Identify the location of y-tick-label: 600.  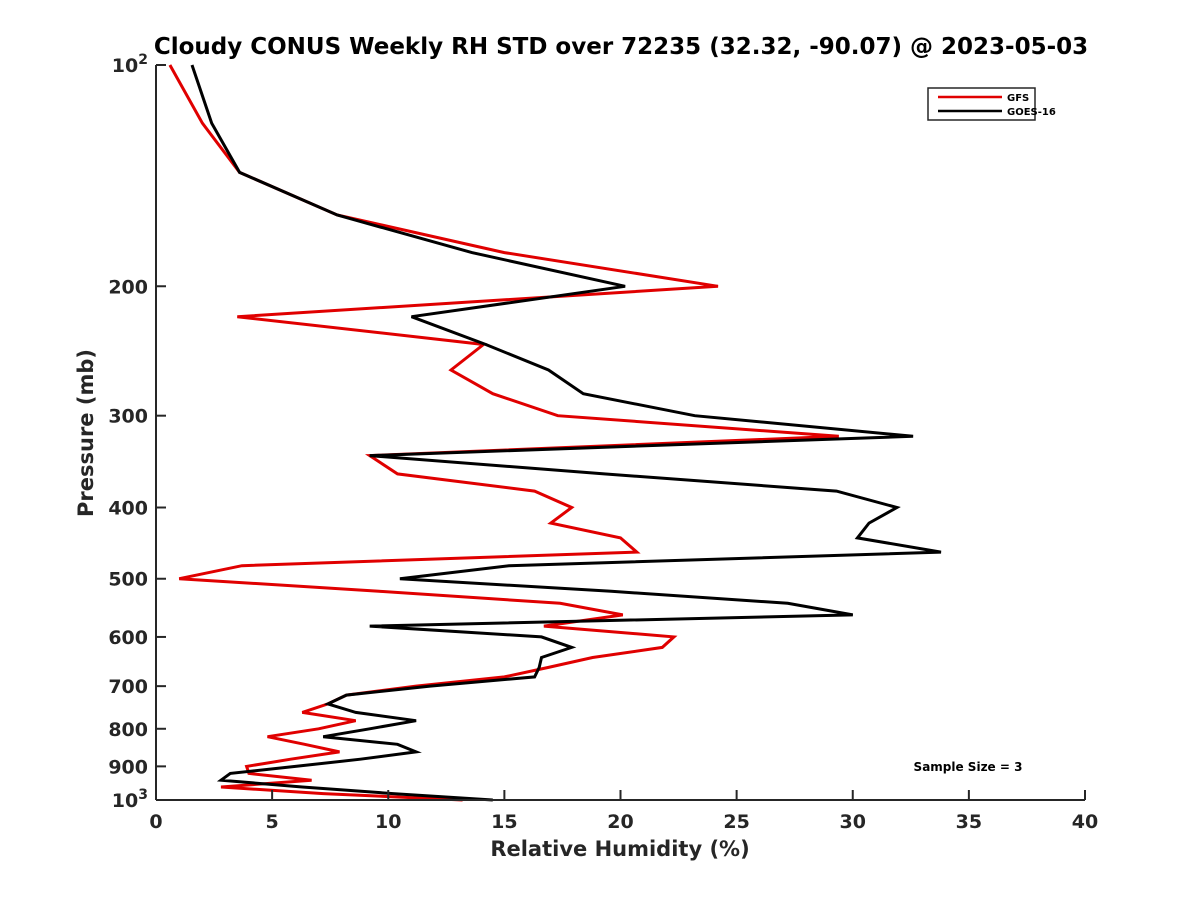
(128, 638).